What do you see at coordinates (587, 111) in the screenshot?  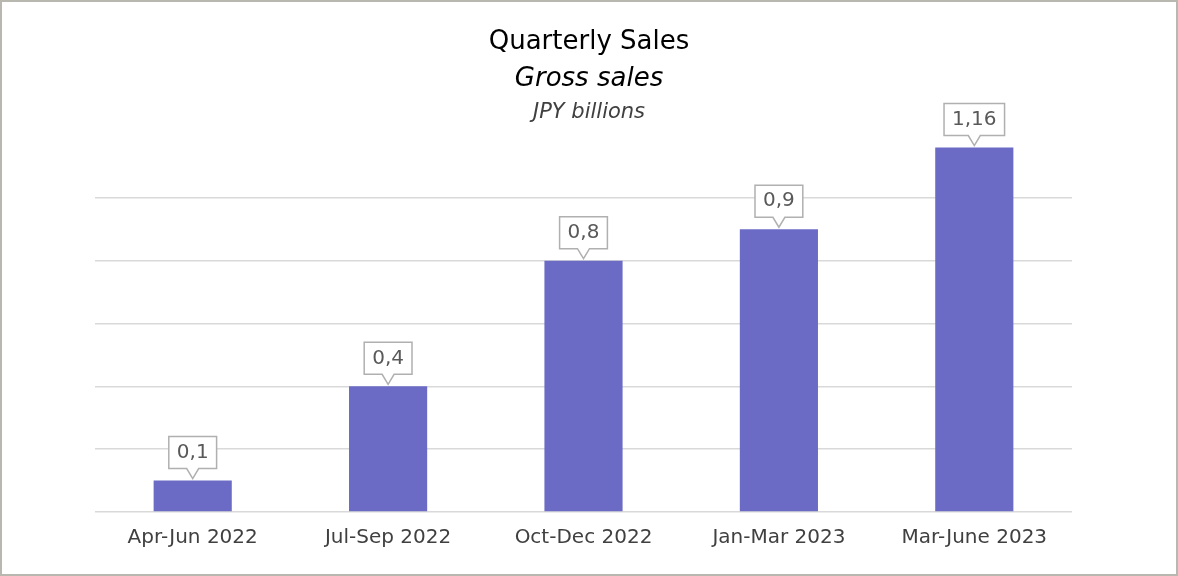 I see `y-axis-title: JPY billions` at bounding box center [587, 111].